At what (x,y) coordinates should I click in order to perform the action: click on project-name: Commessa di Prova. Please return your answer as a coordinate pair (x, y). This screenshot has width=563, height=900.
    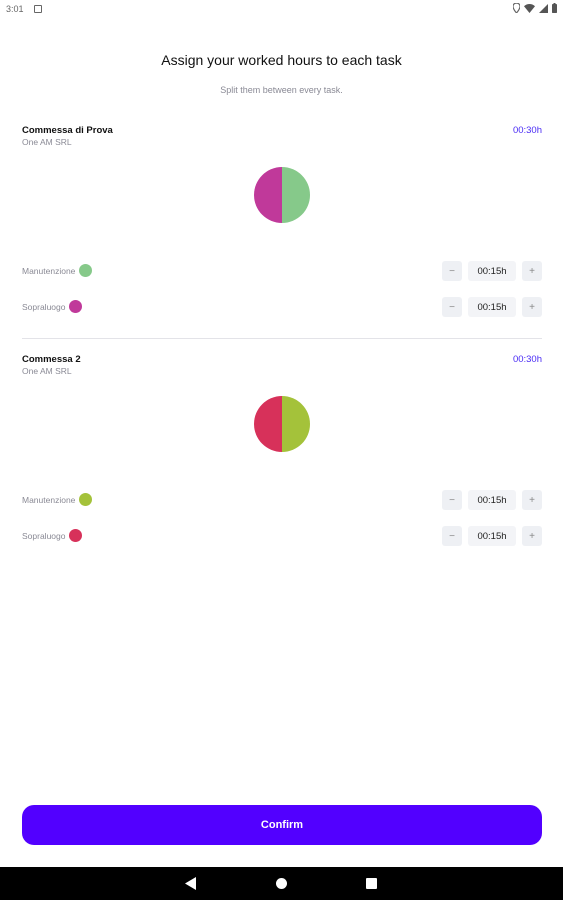
    Looking at the image, I should click on (67, 130).